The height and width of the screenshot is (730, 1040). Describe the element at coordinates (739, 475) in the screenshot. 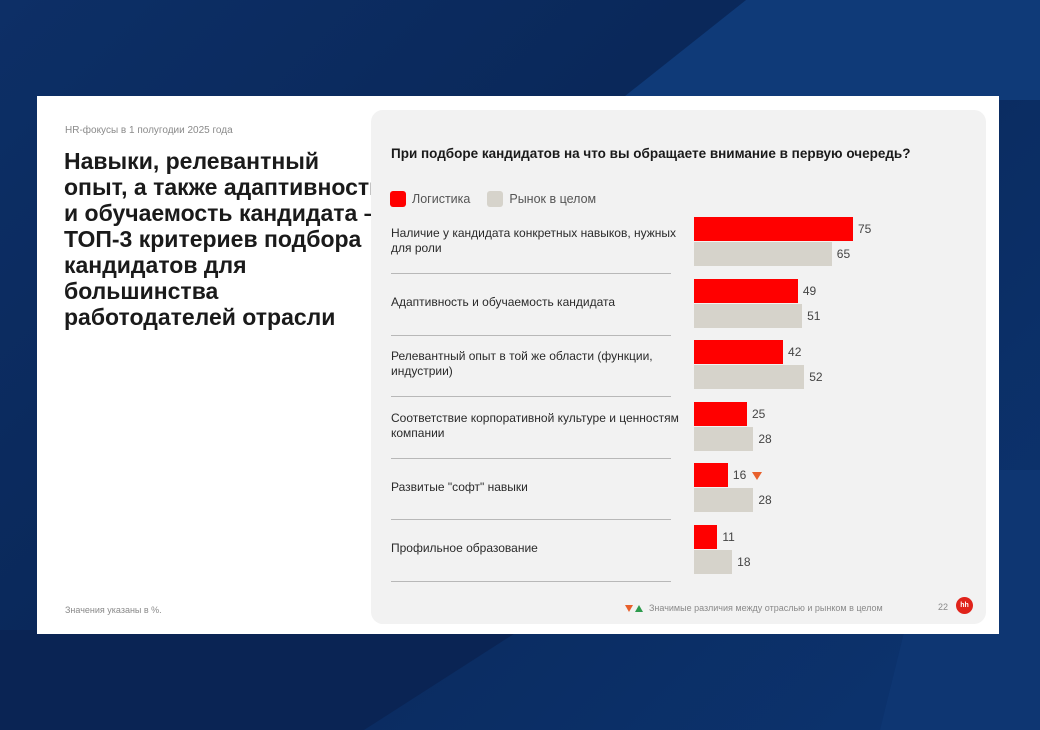

I see `value-label-logistics: 16` at that location.